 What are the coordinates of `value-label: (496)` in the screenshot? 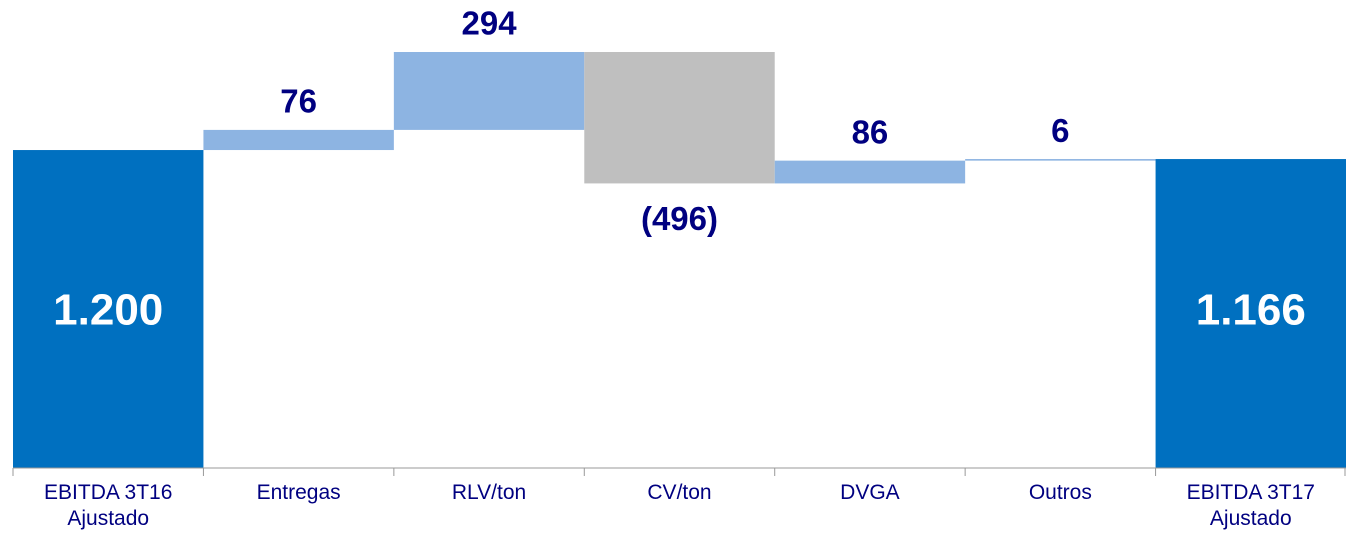 It's located at (679, 218).